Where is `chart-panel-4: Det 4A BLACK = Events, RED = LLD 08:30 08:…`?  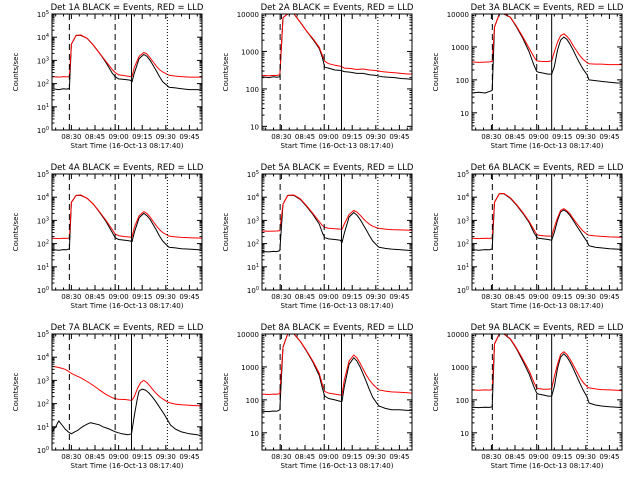 chart-panel-4: Det 4A BLACK = Events, RED = LLD 08:30 08:… is located at coordinates (108, 236).